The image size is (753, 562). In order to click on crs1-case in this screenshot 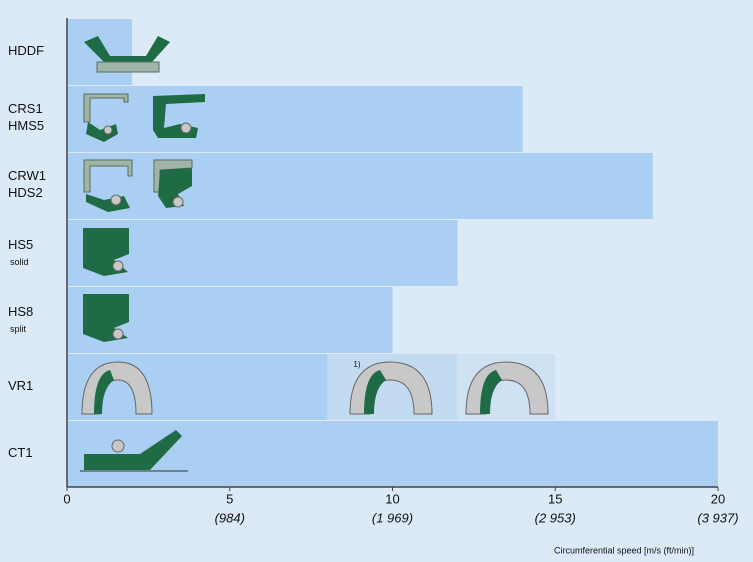, I will do `click(106, 108)`.